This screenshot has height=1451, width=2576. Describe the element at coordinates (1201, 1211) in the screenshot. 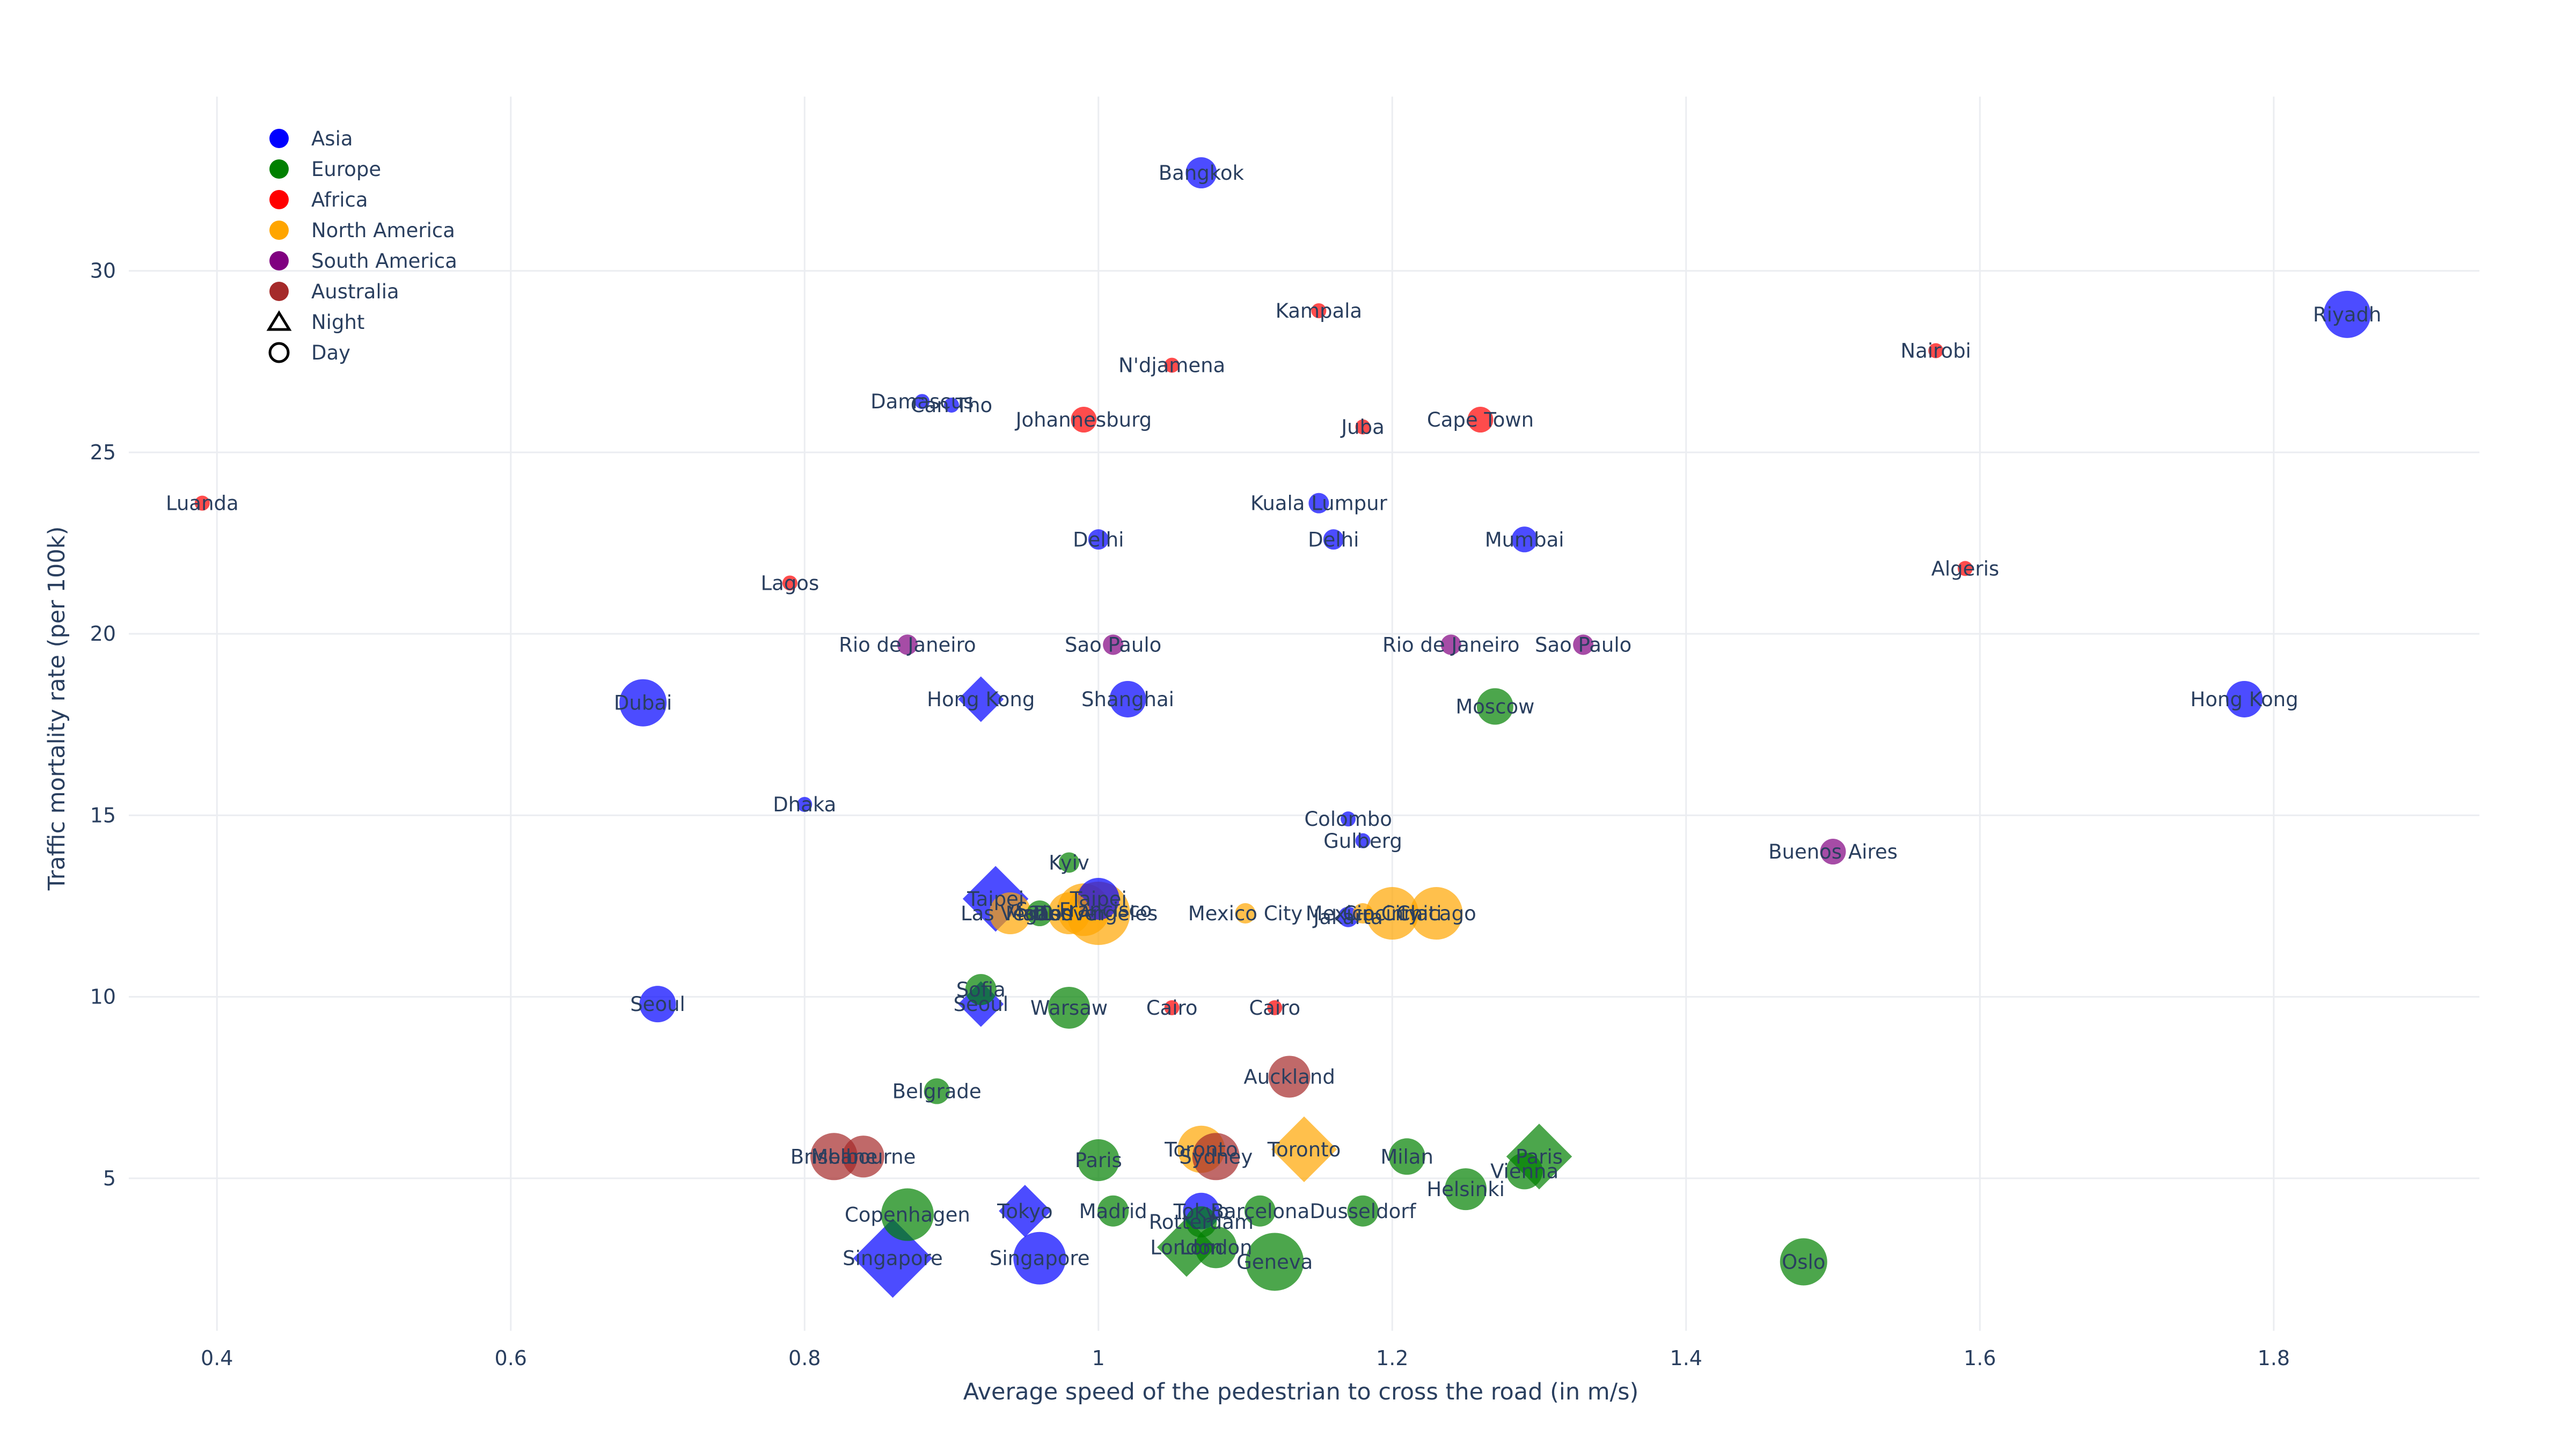

I see `point-label: Tokyo` at that location.